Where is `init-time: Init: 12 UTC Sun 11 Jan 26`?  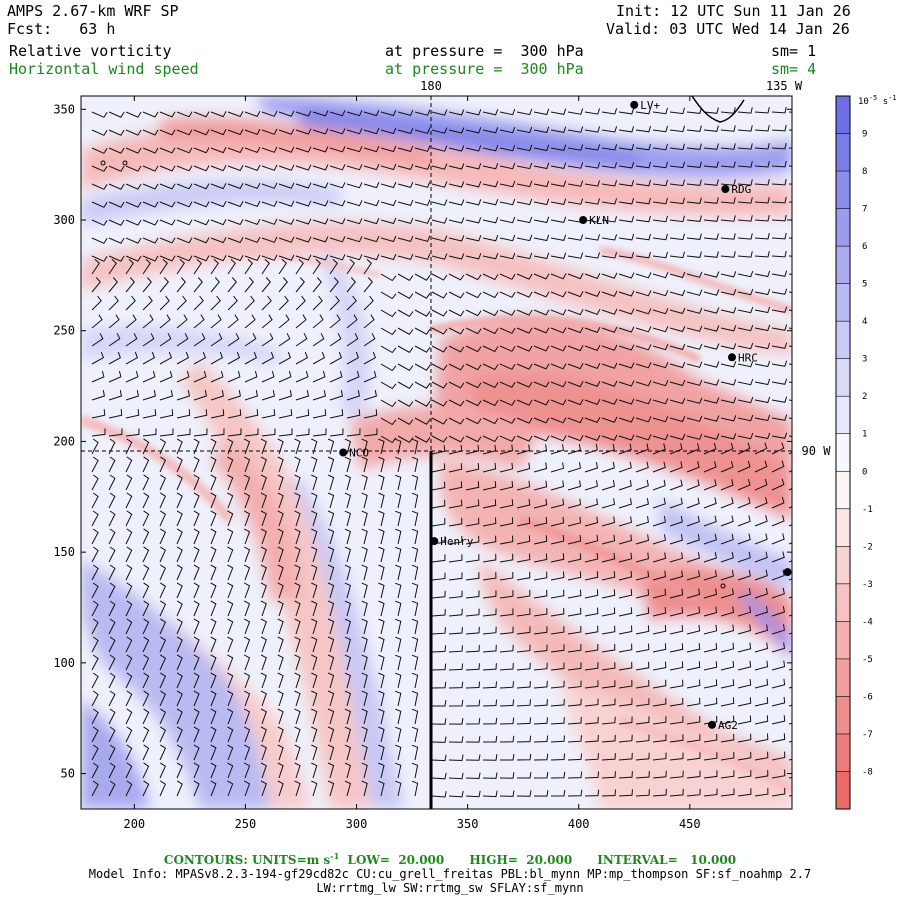 init-time: Init: 12 UTC Sun 11 Jan 26 is located at coordinates (733, 11).